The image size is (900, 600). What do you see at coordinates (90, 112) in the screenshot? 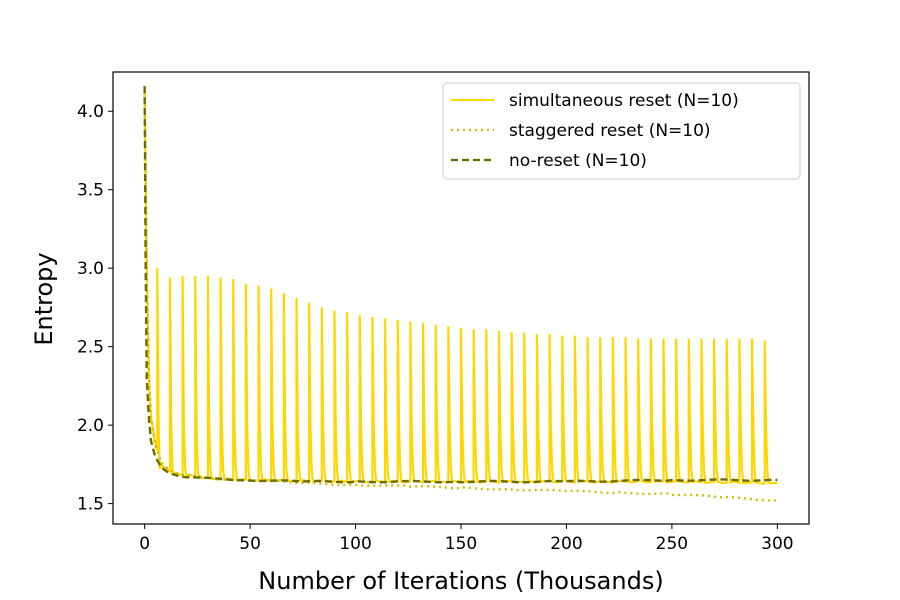
I see `y-tick-label: 4.0` at bounding box center [90, 112].